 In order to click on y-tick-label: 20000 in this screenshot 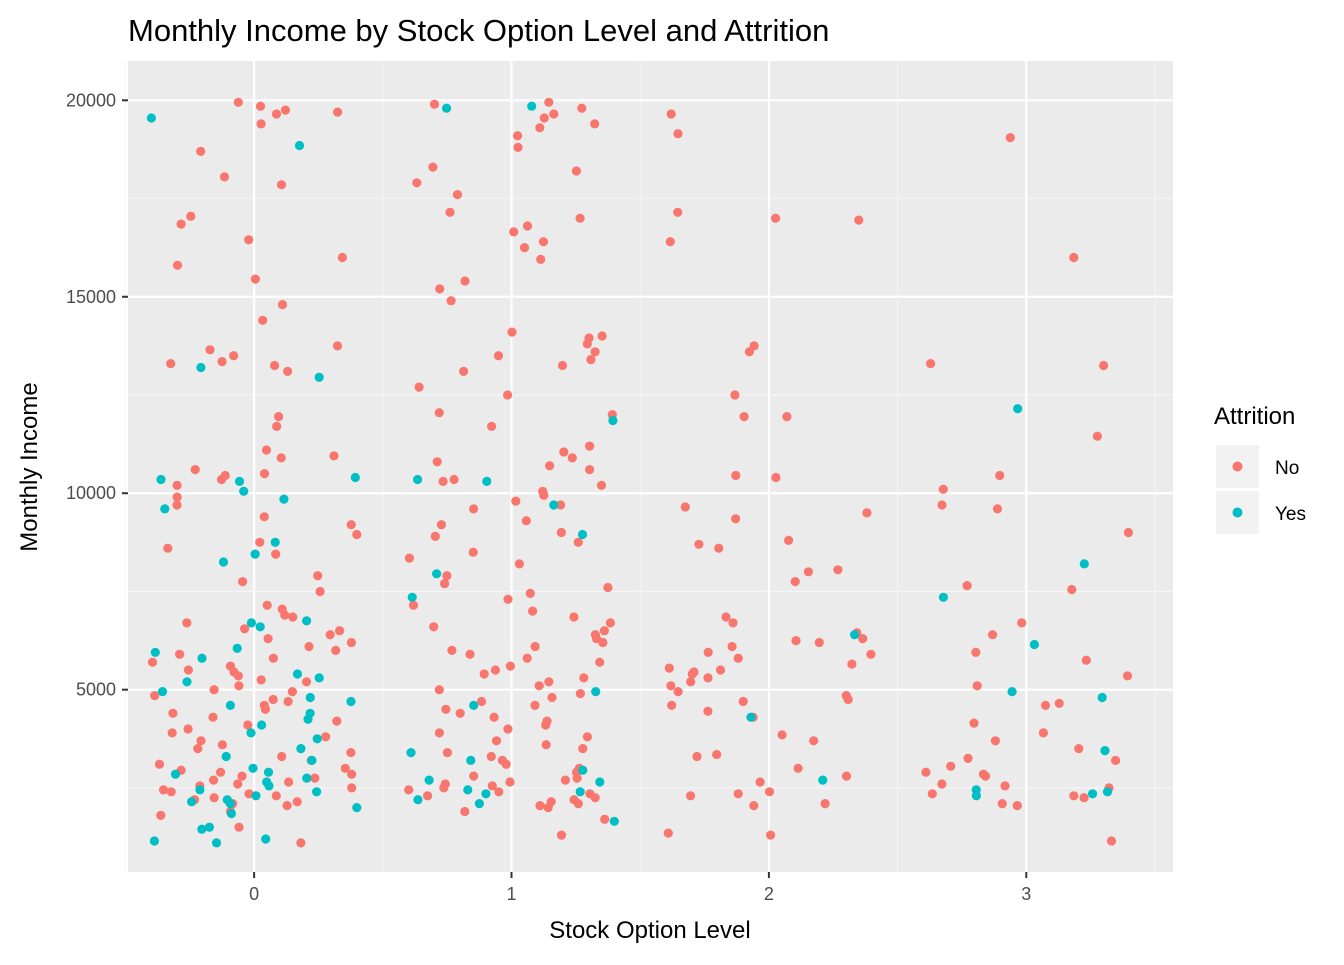, I will do `click(91, 100)`.